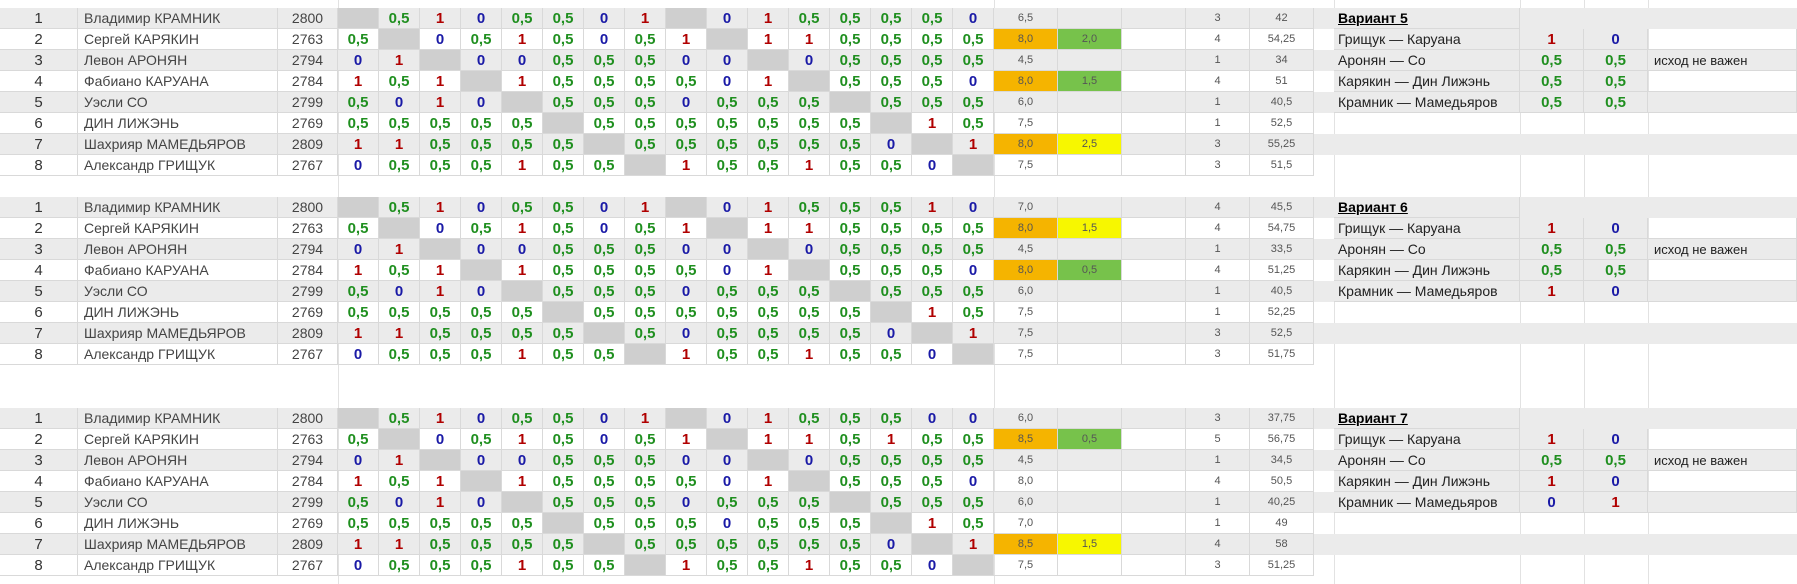  I want to click on player-name-cell: ДИН ЛИЖЭНЬ, so click(178, 123).